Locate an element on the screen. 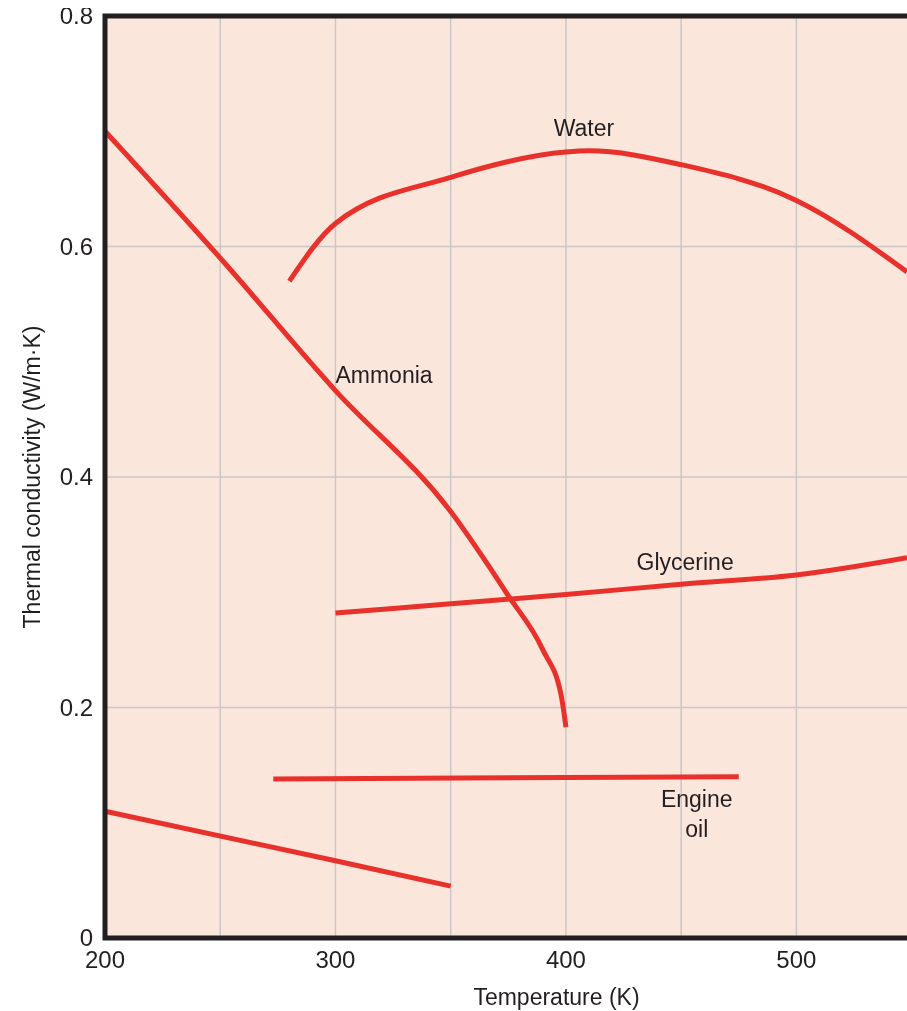 Image resolution: width=907 pixels, height=1011 pixels. series-label: Ammonia is located at coordinates (384, 374).